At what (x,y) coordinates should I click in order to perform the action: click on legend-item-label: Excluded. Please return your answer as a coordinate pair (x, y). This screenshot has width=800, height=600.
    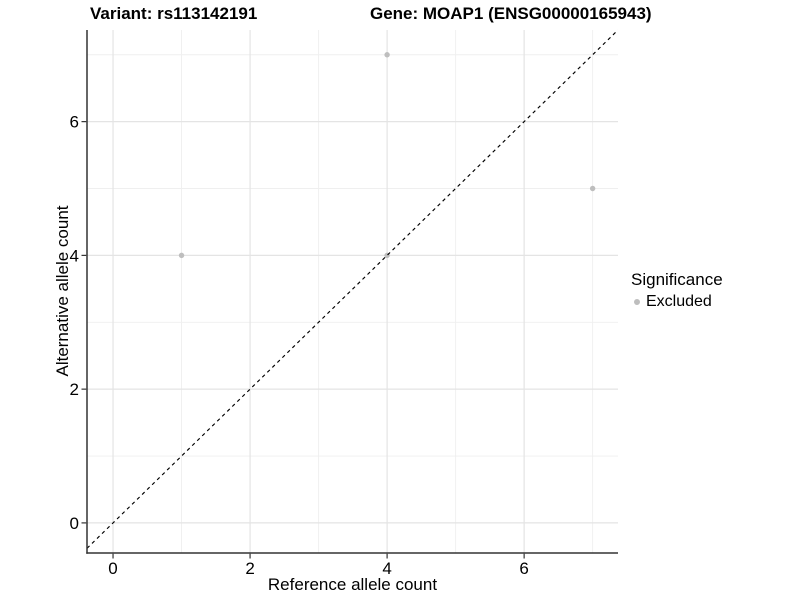
    Looking at the image, I should click on (679, 301).